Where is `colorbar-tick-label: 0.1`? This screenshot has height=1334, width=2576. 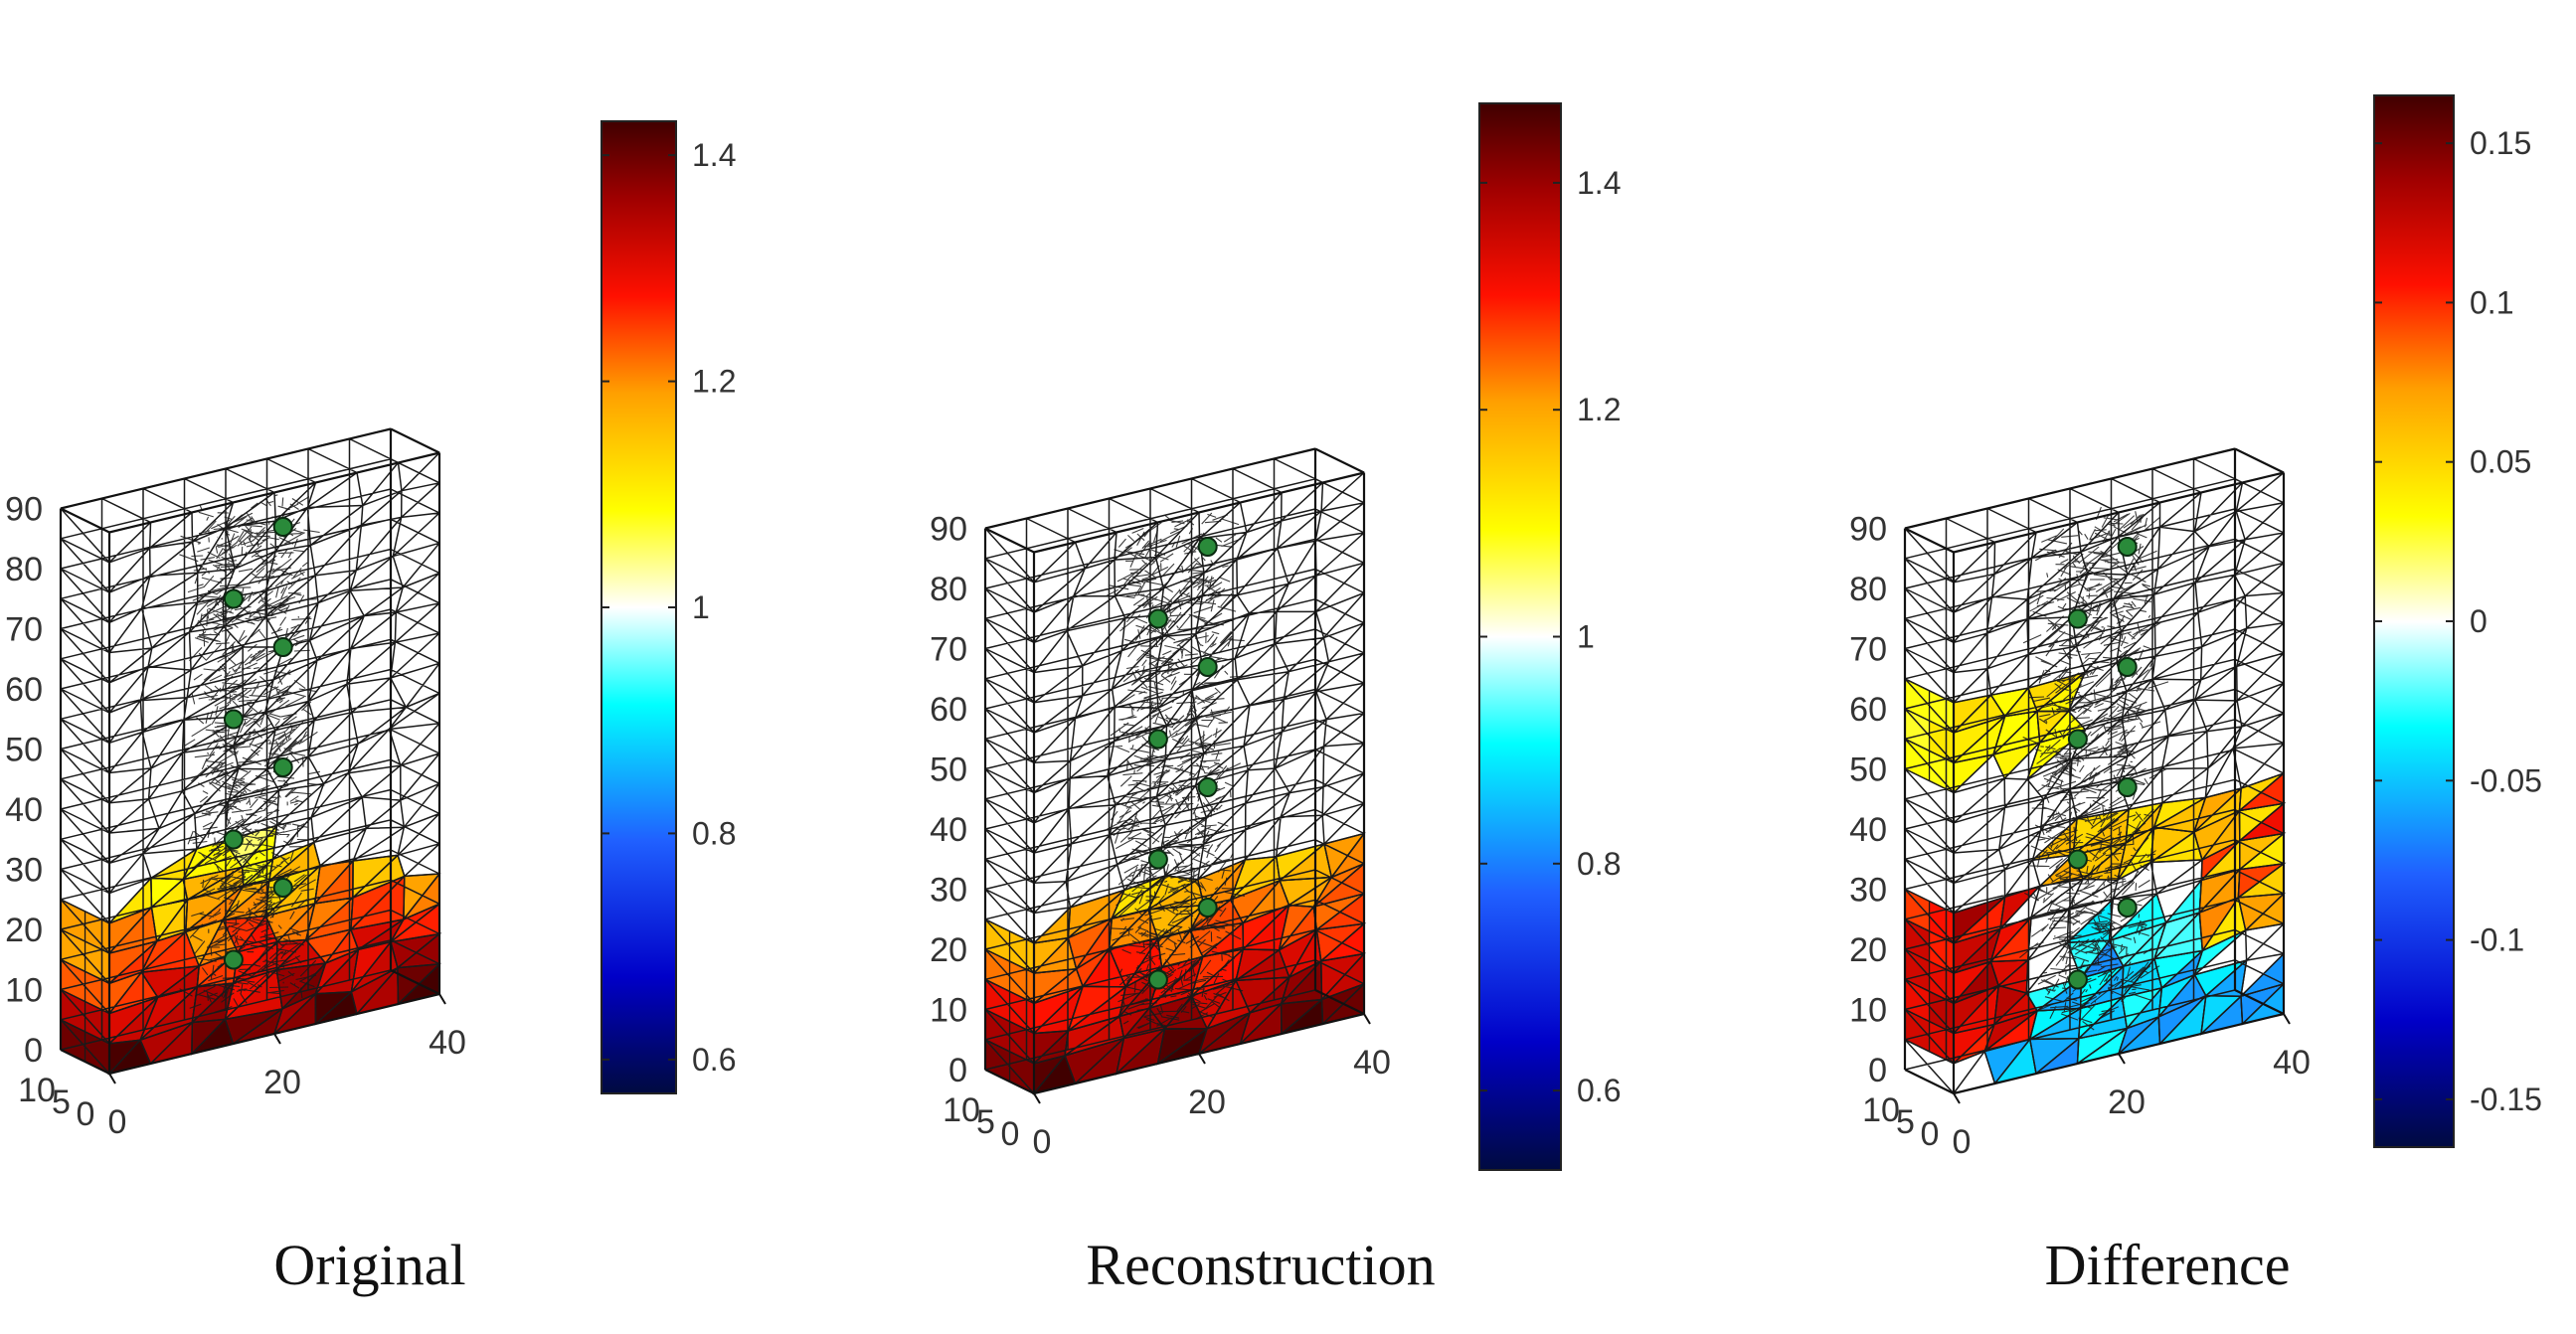 colorbar-tick-label: 0.1 is located at coordinates (2491, 302).